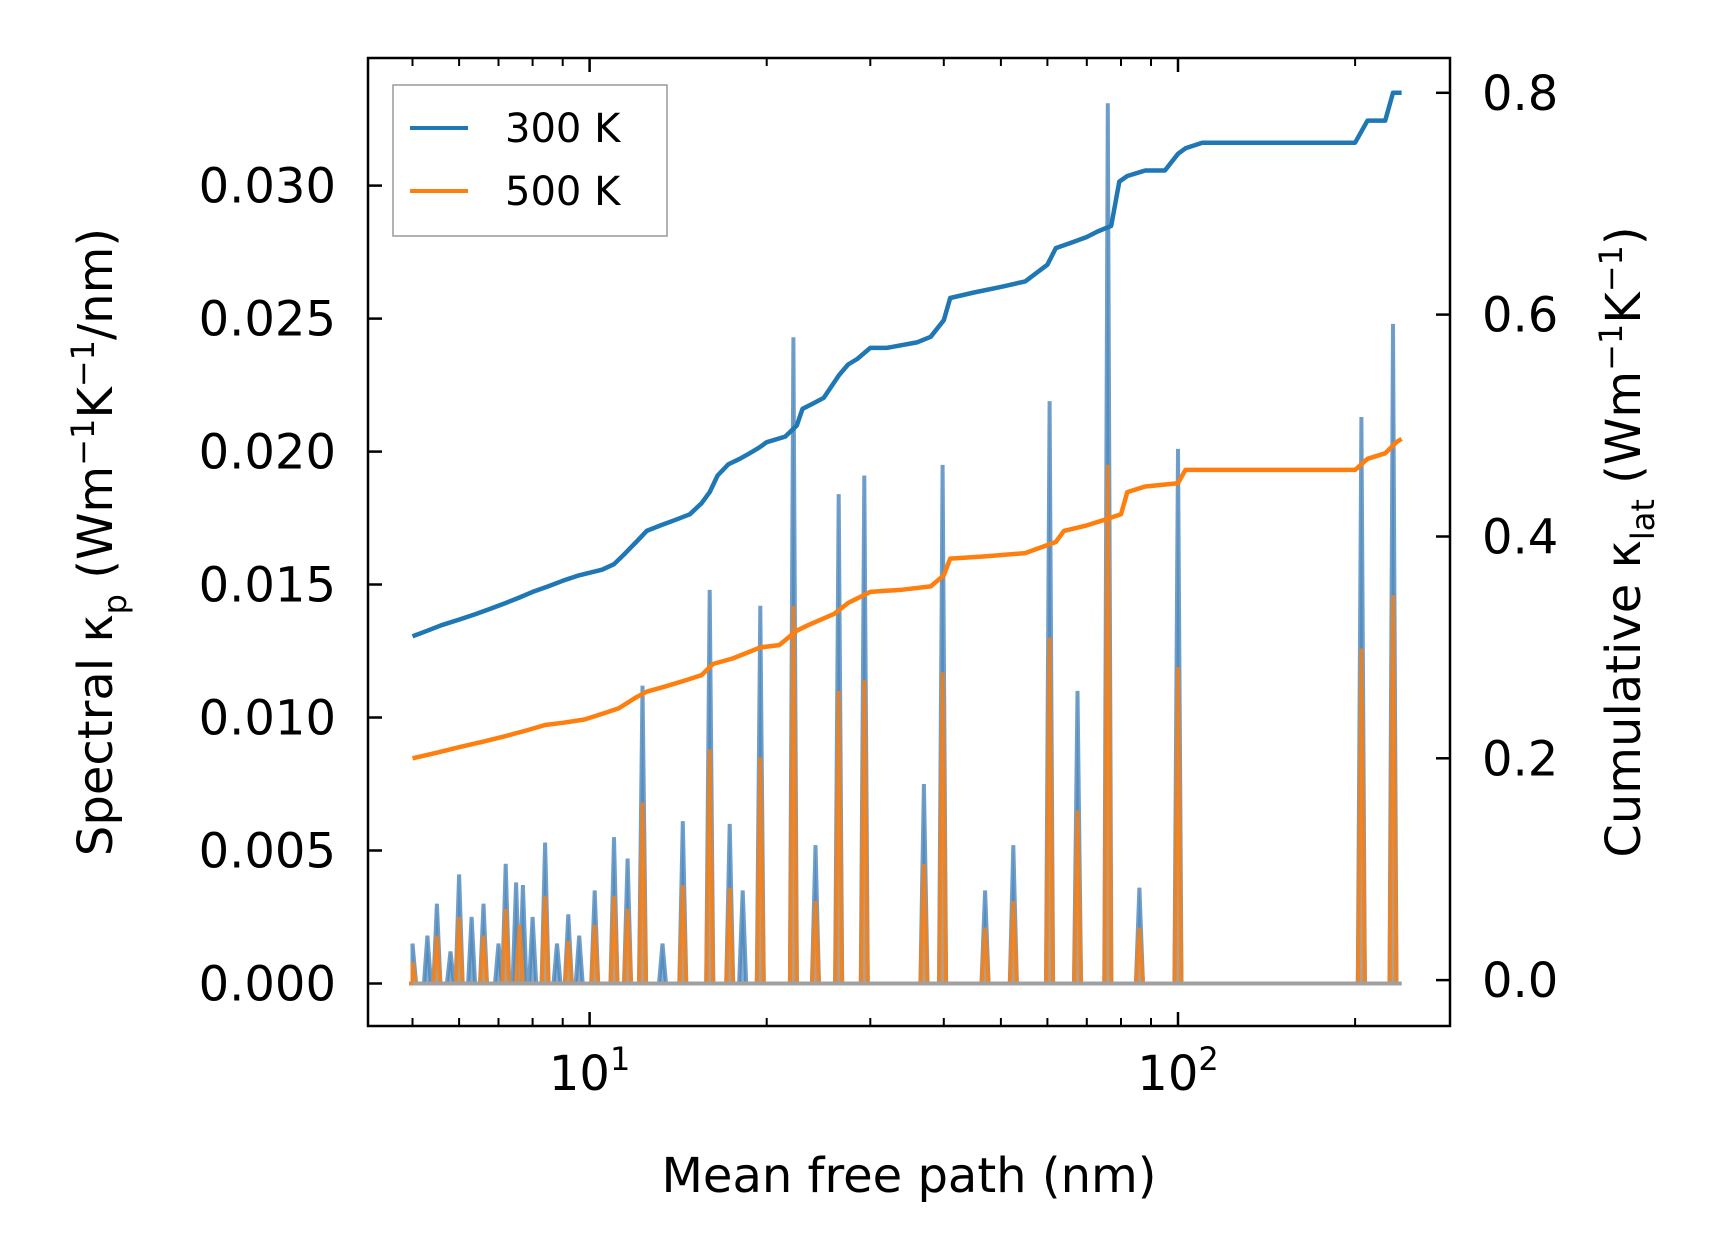 The height and width of the screenshot is (1254, 1716). What do you see at coordinates (99, 542) in the screenshot?
I see `y-axis-label-left: Spectral κp (Wm−1K−1/nm)` at bounding box center [99, 542].